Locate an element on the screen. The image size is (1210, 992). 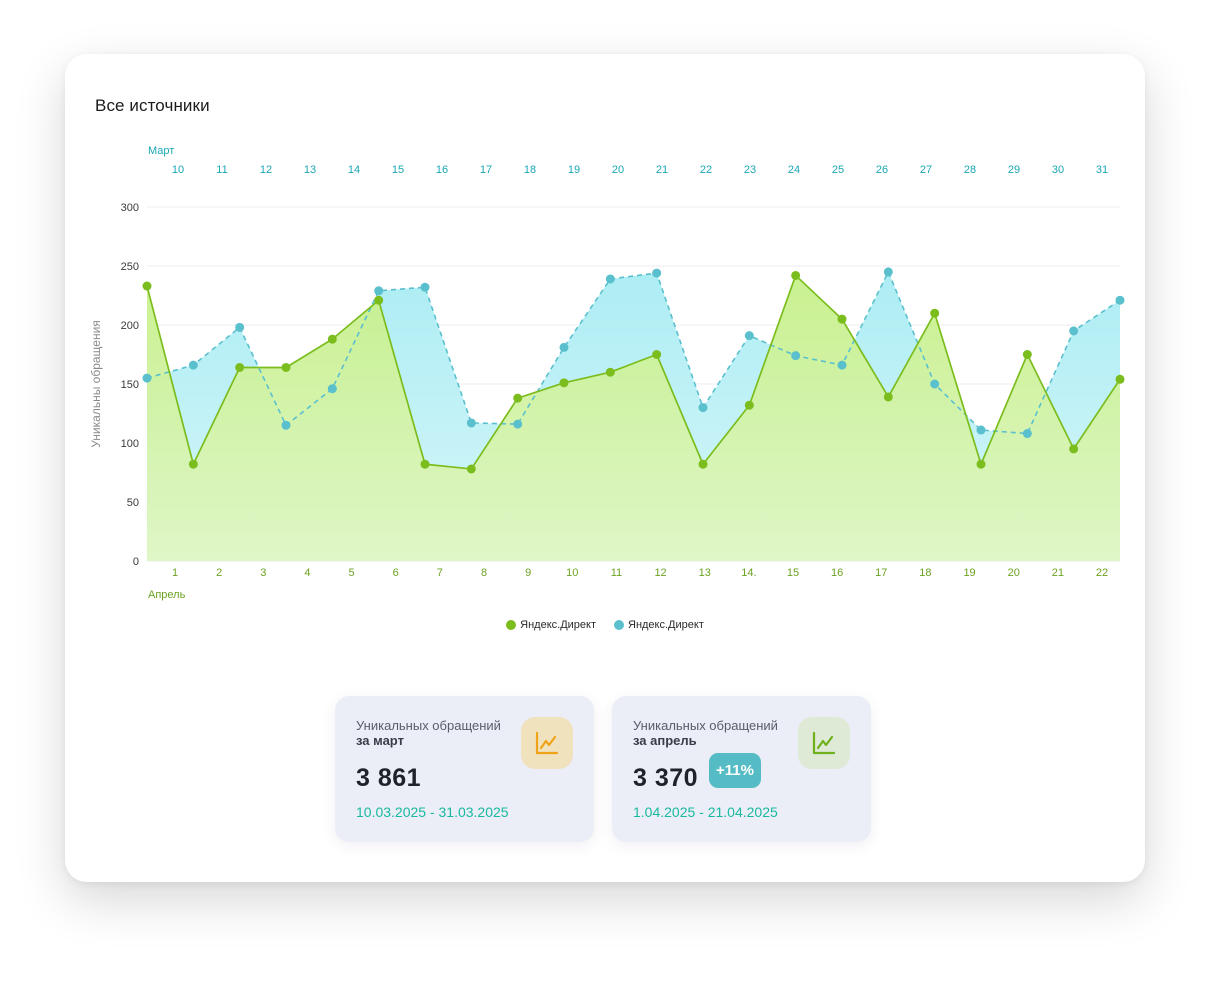
x-bottom-tick-label: 11 is located at coordinates (616, 573).